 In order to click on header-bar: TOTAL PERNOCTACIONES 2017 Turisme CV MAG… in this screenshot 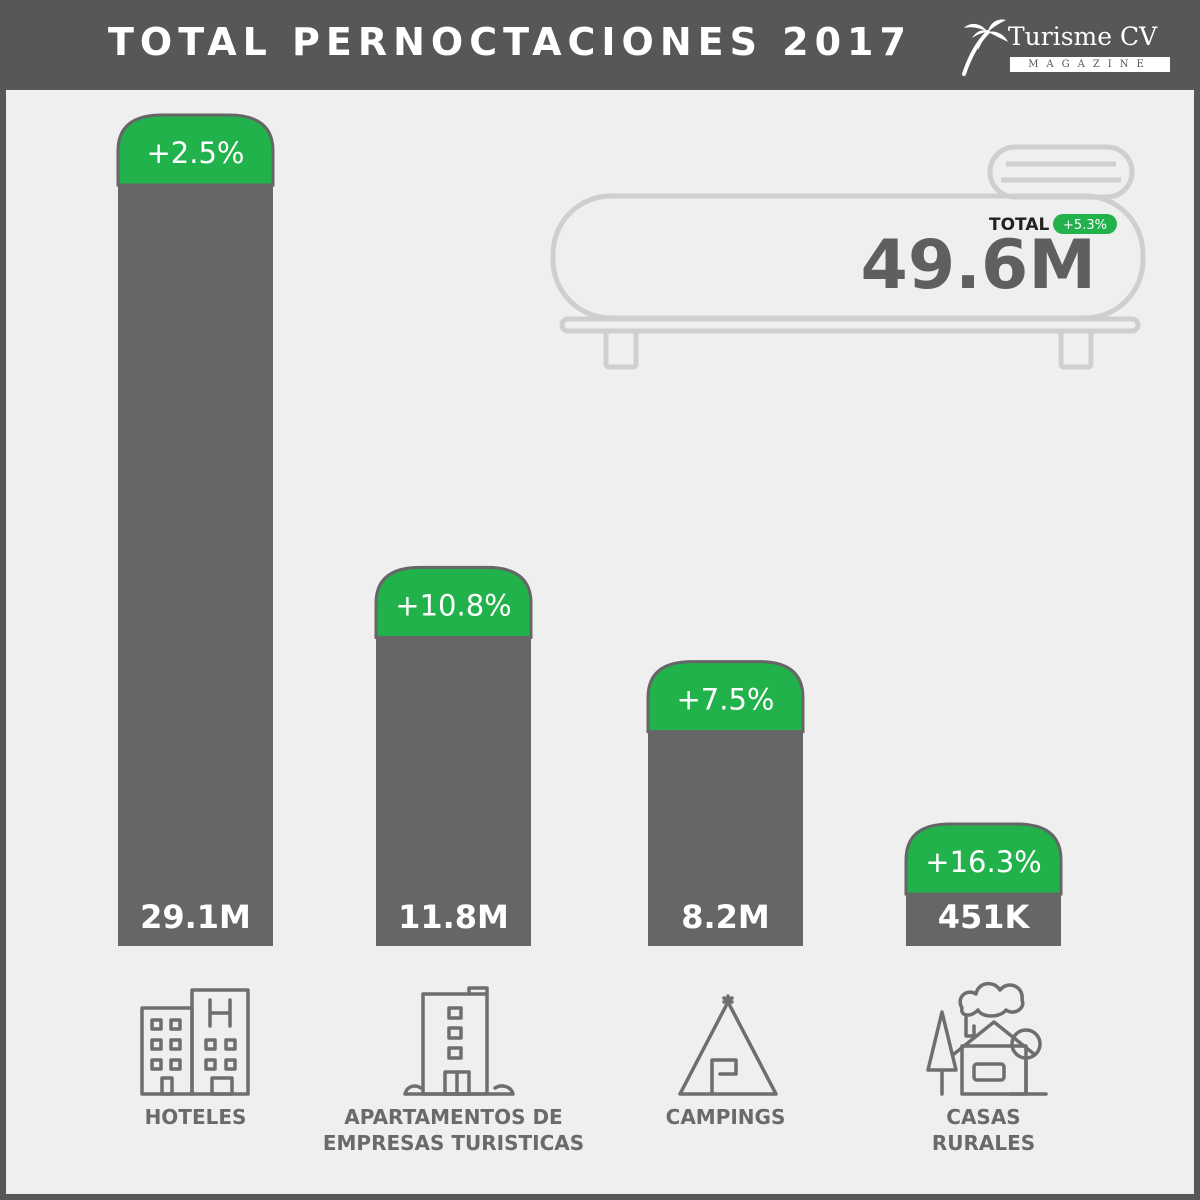, I will do `click(600, 45)`.